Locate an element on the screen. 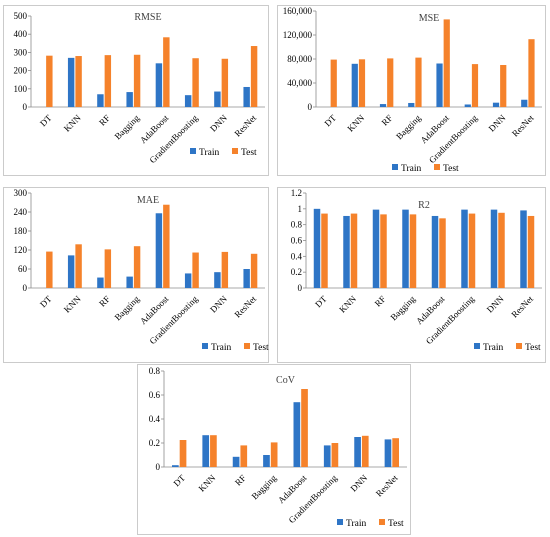 This screenshot has width=550, height=537. chart-title: CoV is located at coordinates (286, 380).